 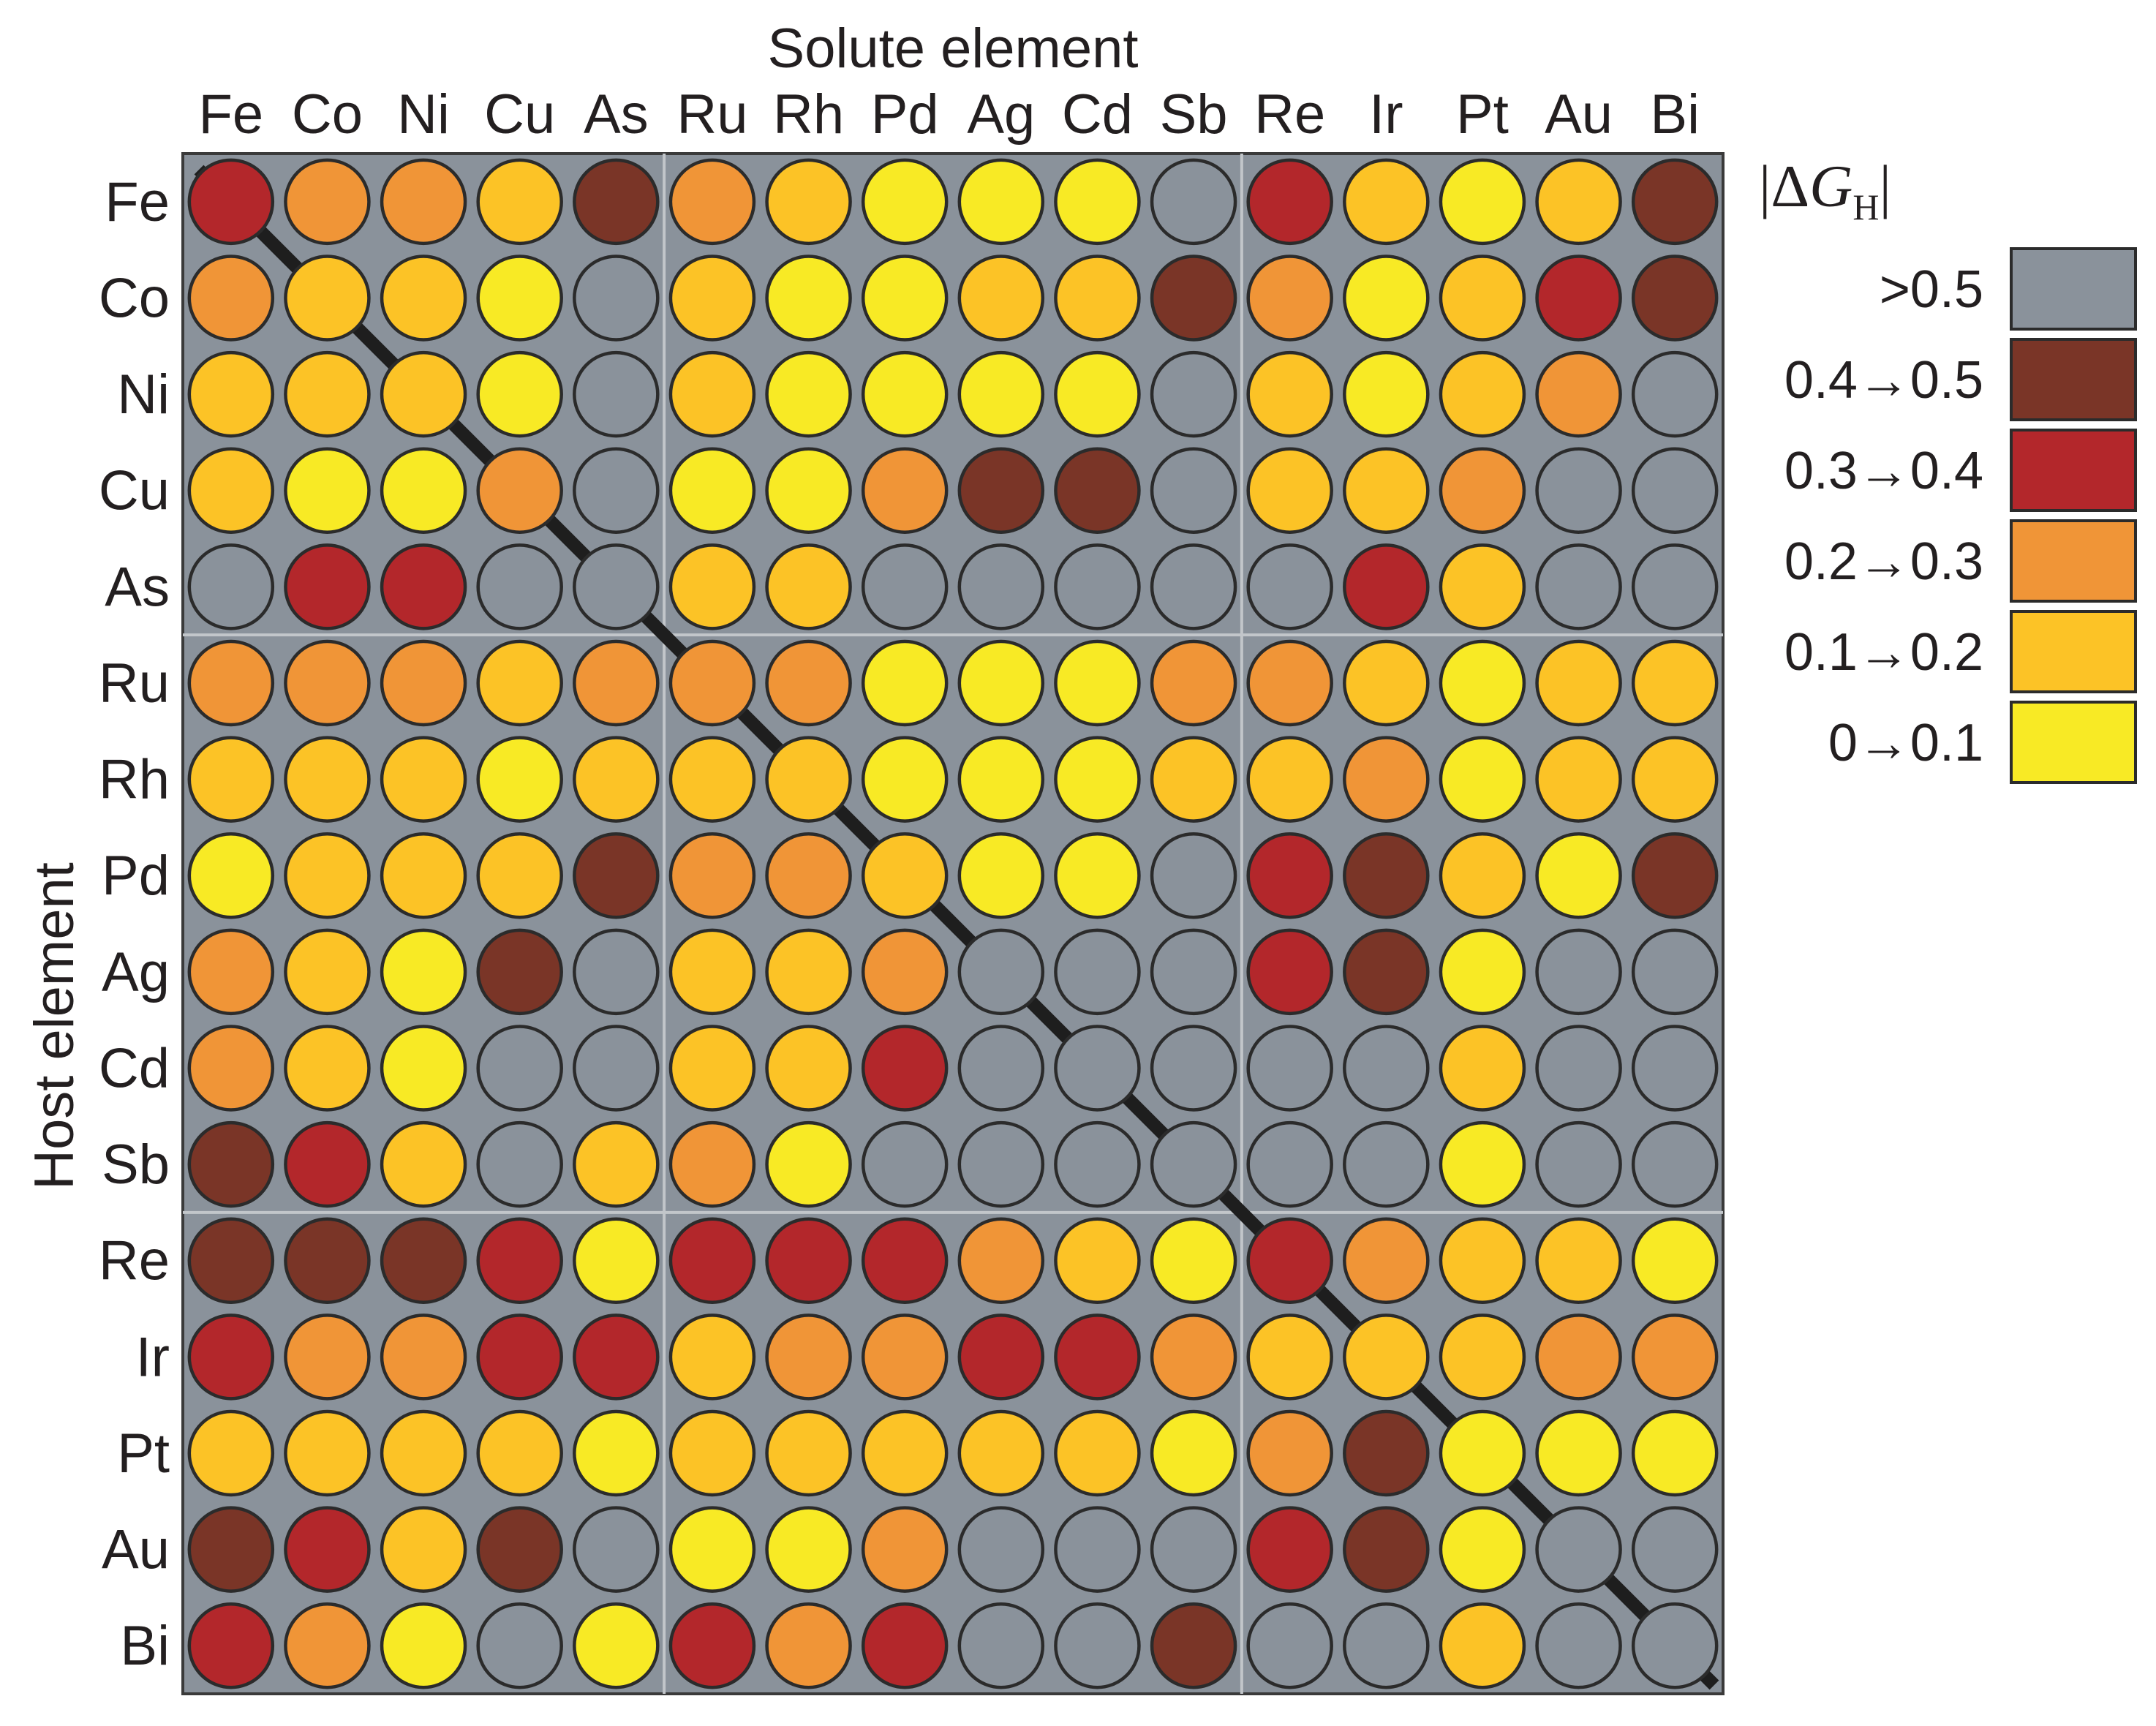 I want to click on cell-ag-au, so click(x=1578, y=972).